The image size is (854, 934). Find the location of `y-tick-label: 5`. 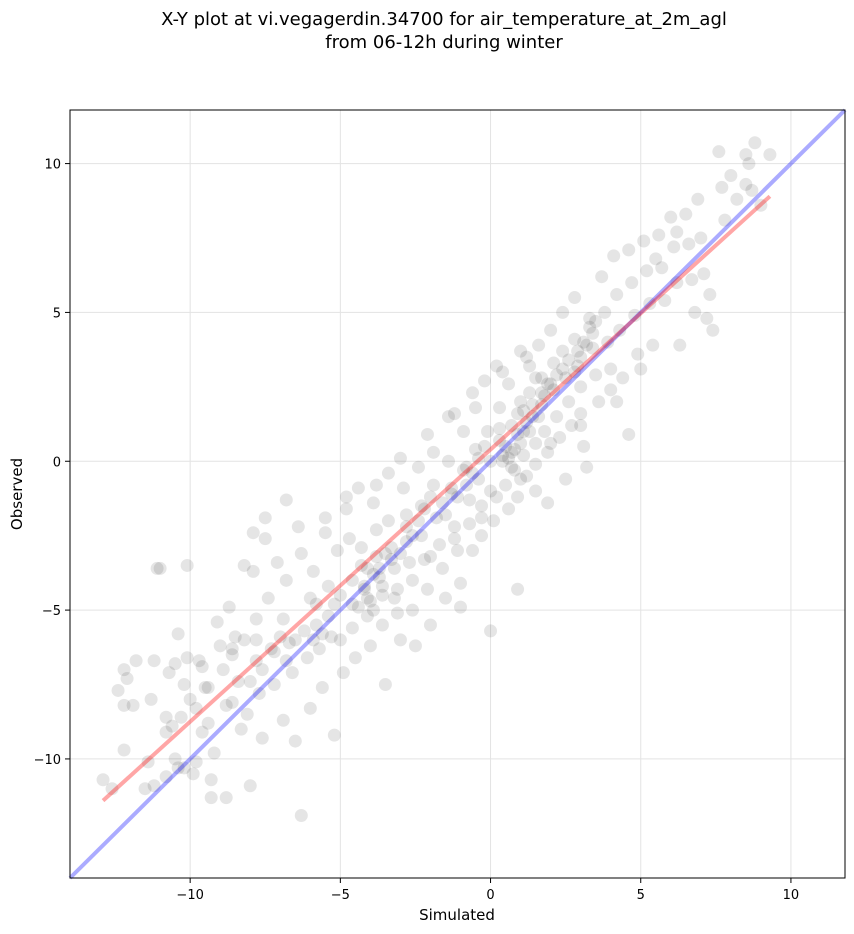

y-tick-label: 5 is located at coordinates (57, 313).